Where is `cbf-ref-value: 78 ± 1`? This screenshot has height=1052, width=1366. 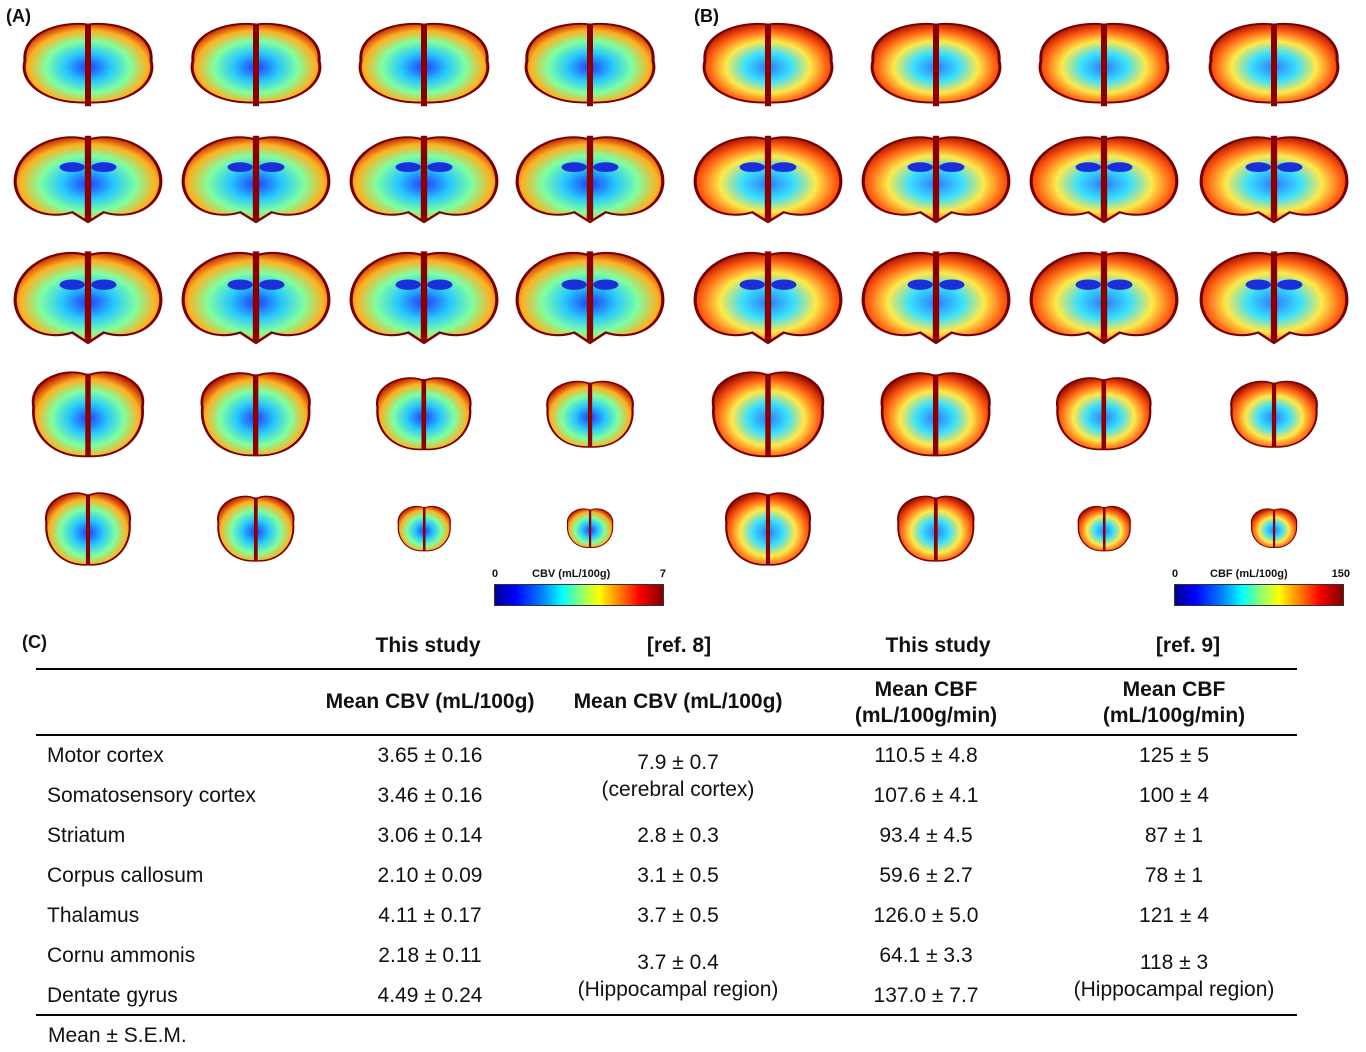
cbf-ref-value: 78 ± 1 is located at coordinates (1174, 875).